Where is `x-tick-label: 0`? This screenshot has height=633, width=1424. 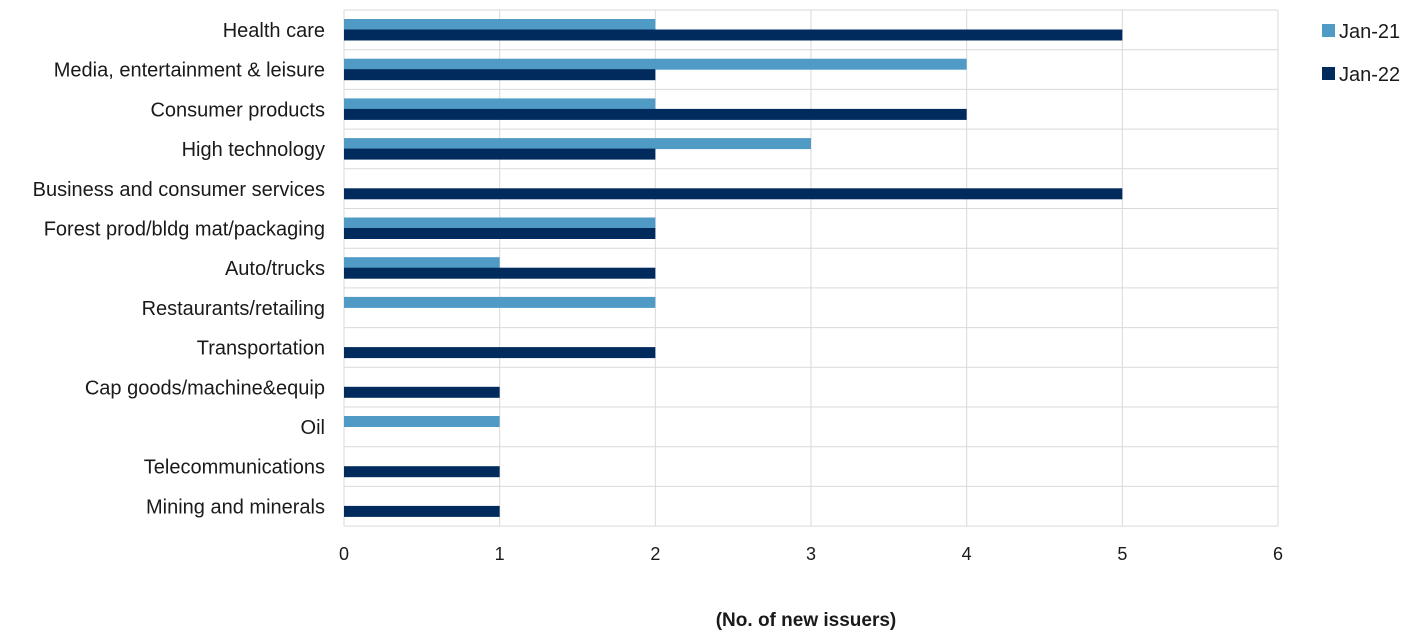 x-tick-label: 0 is located at coordinates (344, 554).